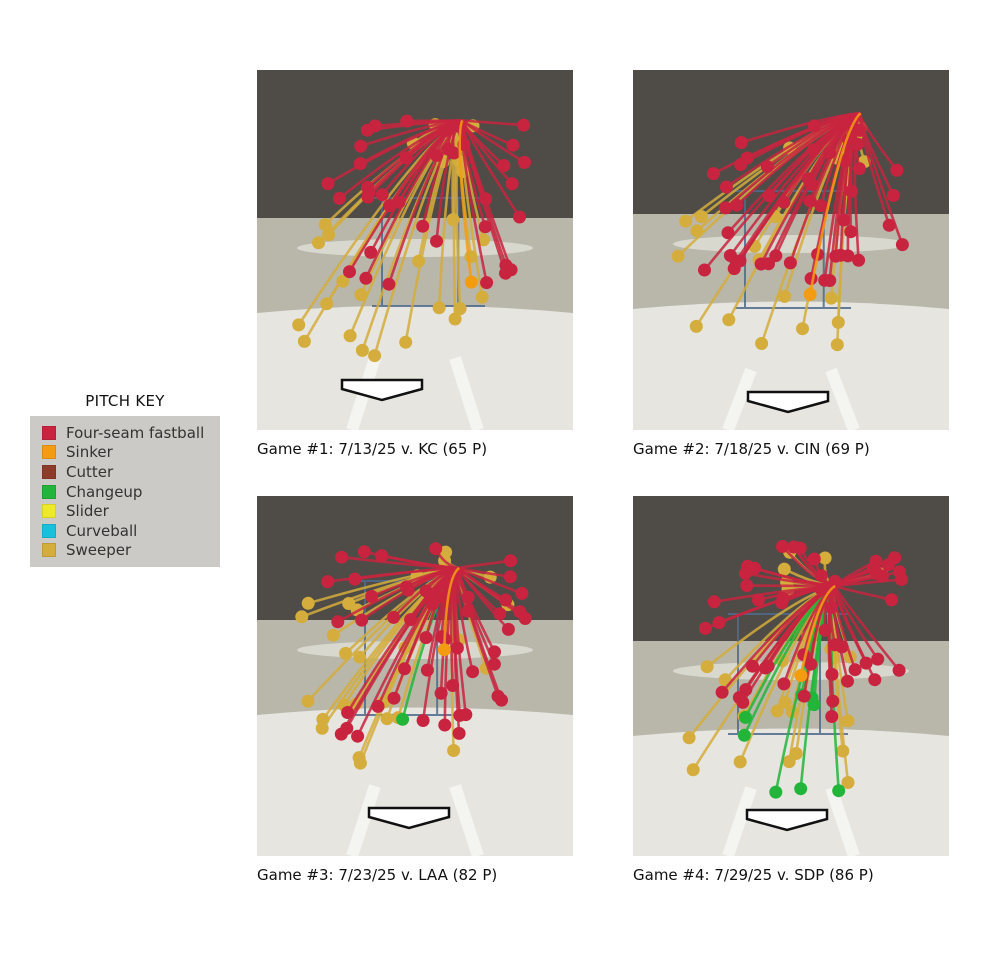 This screenshot has height=955, width=1000. I want to click on pitch-key-item: Sweeper, so click(129, 551).